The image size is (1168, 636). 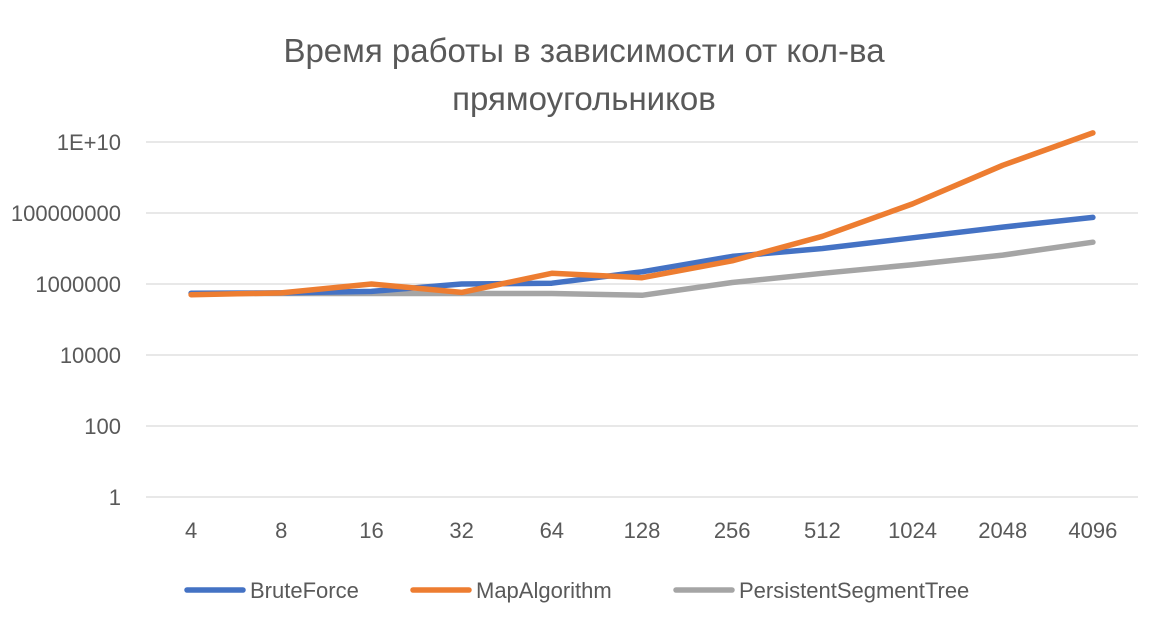 I want to click on x-tick-label: 512, so click(x=822, y=530).